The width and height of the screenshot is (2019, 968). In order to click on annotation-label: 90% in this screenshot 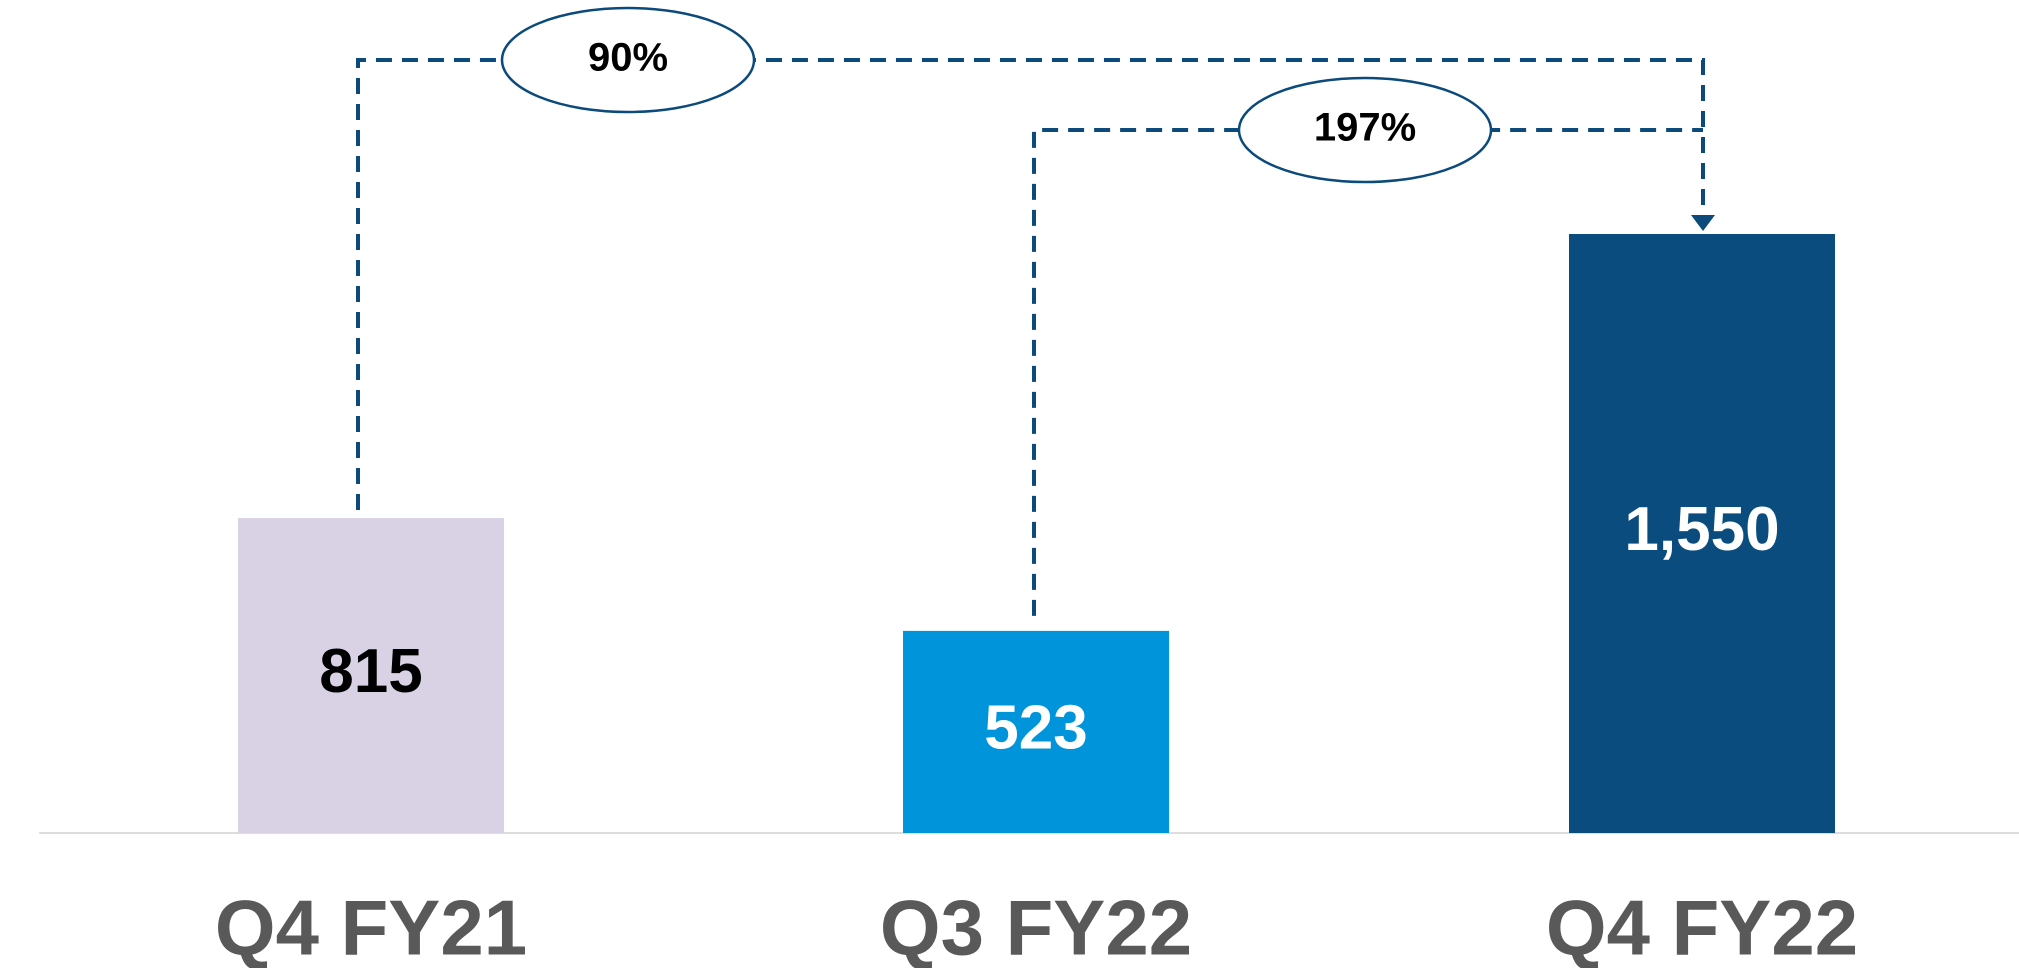, I will do `click(628, 58)`.